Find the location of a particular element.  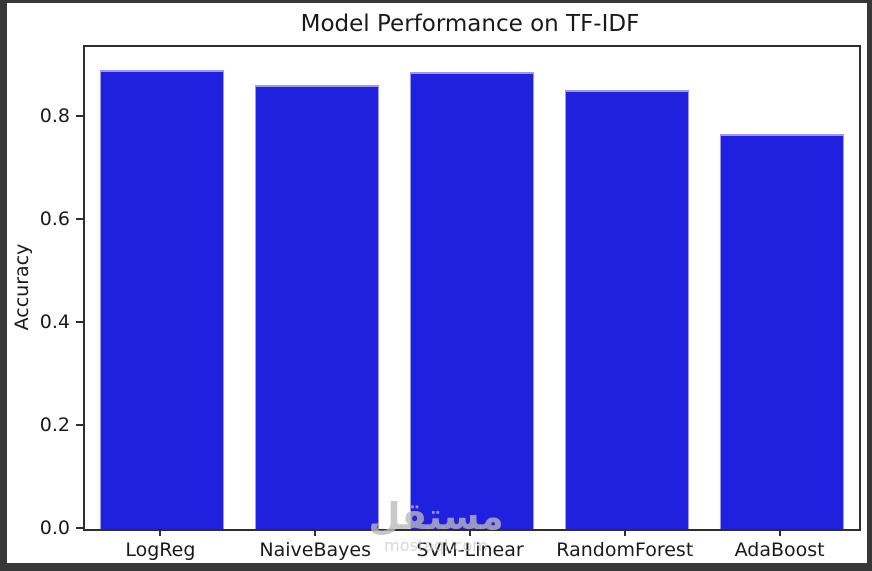

x-tick-label-AdaBoost: AdaBoost is located at coordinates (779, 550).